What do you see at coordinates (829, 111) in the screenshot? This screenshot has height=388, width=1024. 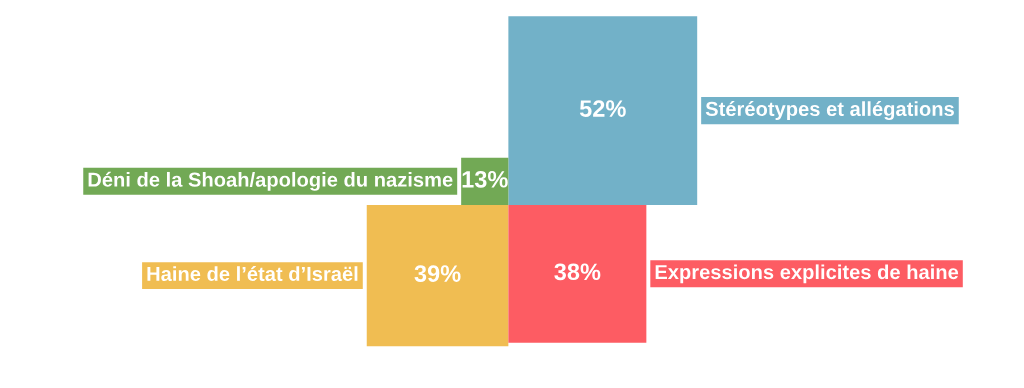 I see `category-label: Stéréotypes et allégations` at bounding box center [829, 111].